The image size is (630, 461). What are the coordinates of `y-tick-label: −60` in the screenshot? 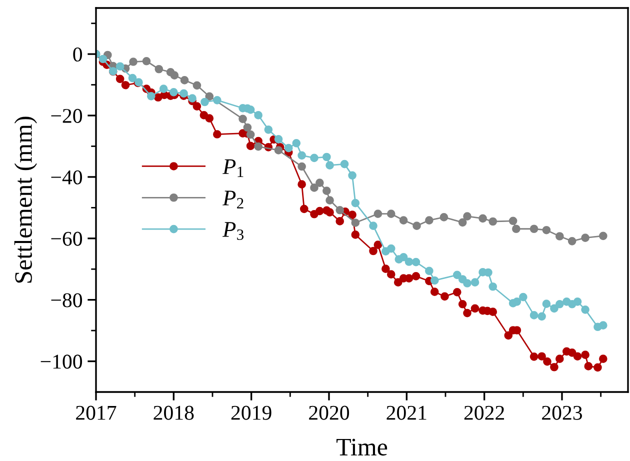 It's located at (66, 239).